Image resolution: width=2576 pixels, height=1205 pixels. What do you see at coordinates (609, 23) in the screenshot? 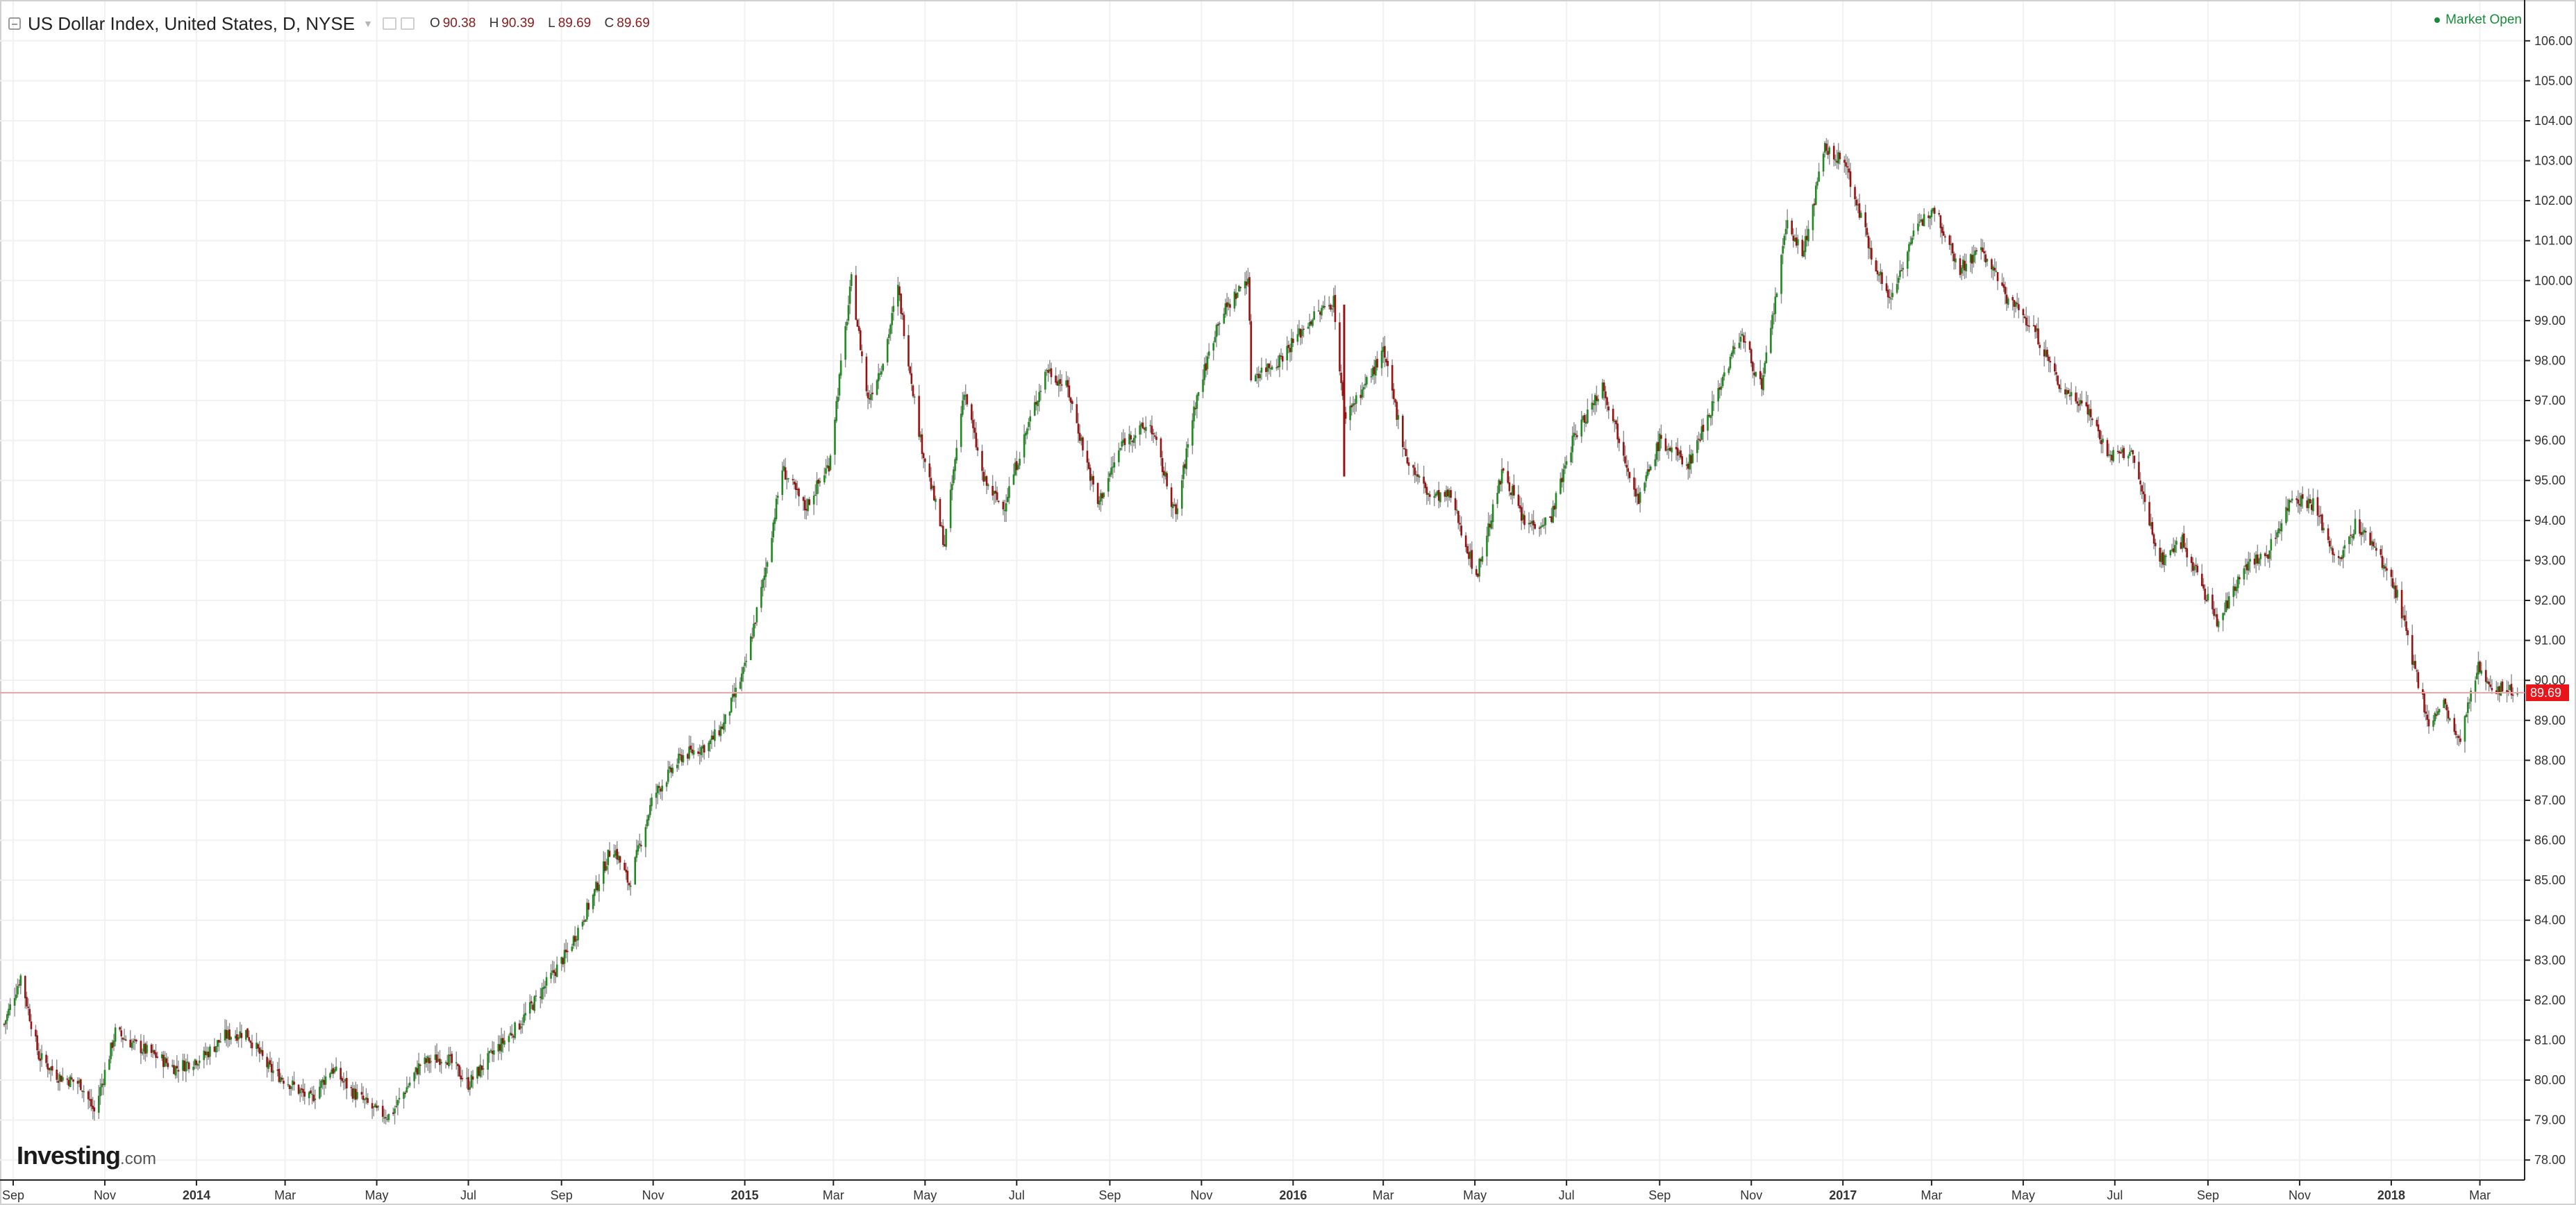
I see `close-key: C` at bounding box center [609, 23].